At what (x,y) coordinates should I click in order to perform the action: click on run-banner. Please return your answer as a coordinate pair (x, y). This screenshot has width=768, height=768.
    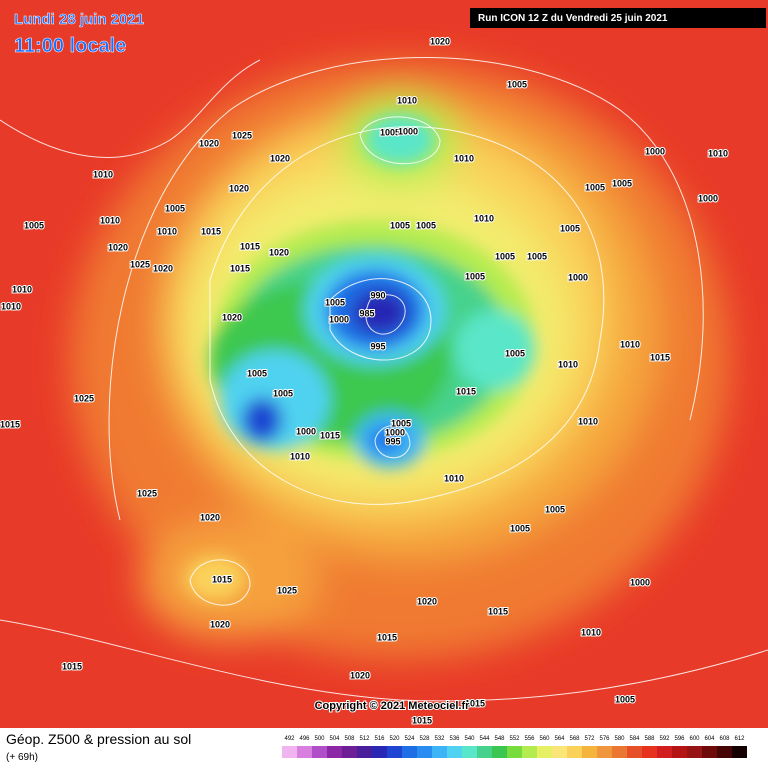
    Looking at the image, I should click on (618, 18).